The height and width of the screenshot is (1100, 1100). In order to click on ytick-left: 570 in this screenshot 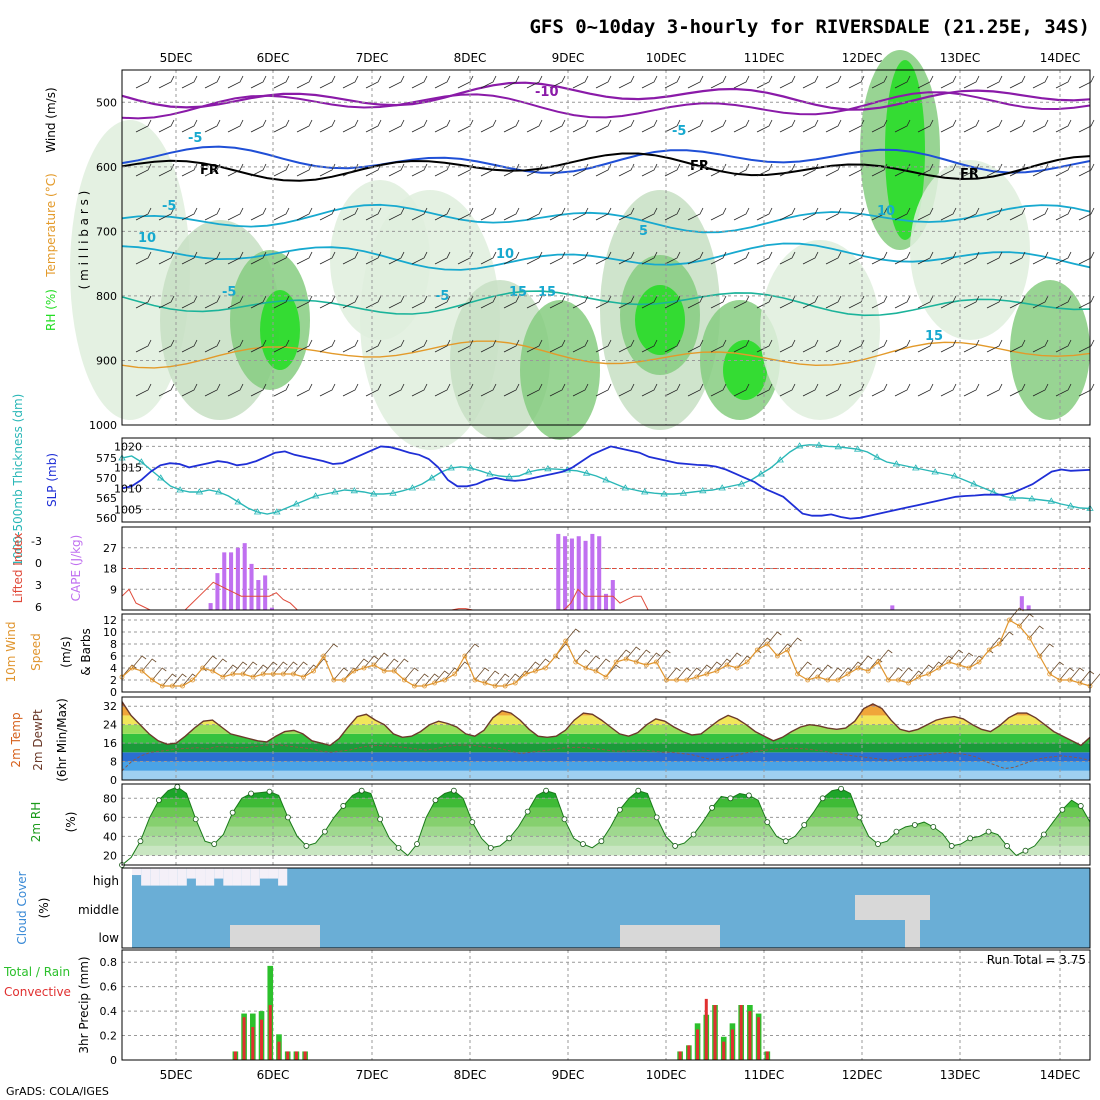, I will do `click(106, 478)`.